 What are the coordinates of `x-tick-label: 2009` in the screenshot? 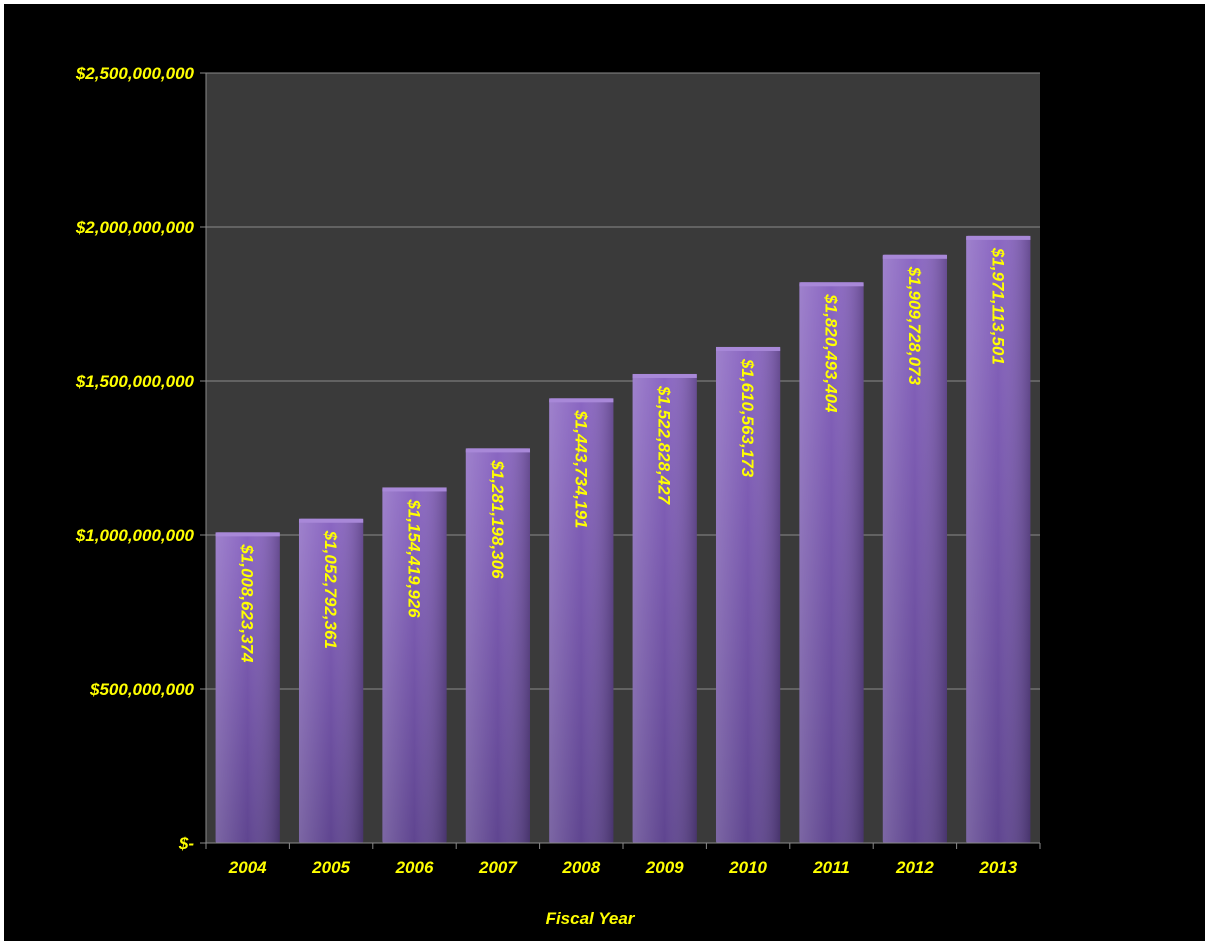 It's located at (664, 867).